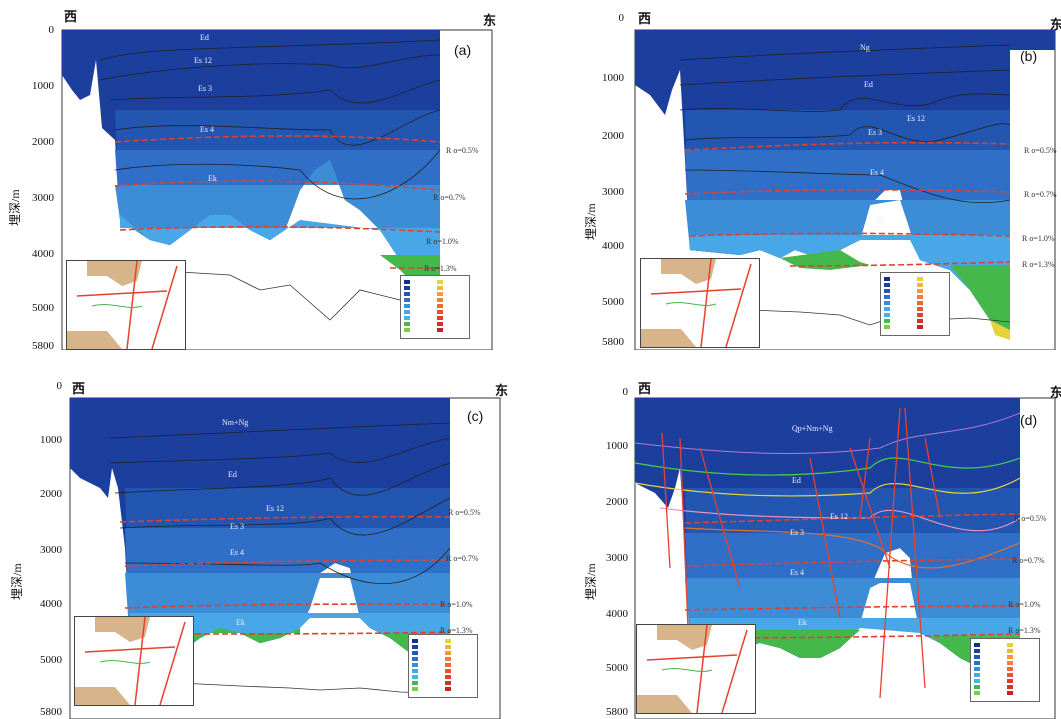 This screenshot has height=719, width=1061. I want to click on panel-label: (b), so click(1029, 56).